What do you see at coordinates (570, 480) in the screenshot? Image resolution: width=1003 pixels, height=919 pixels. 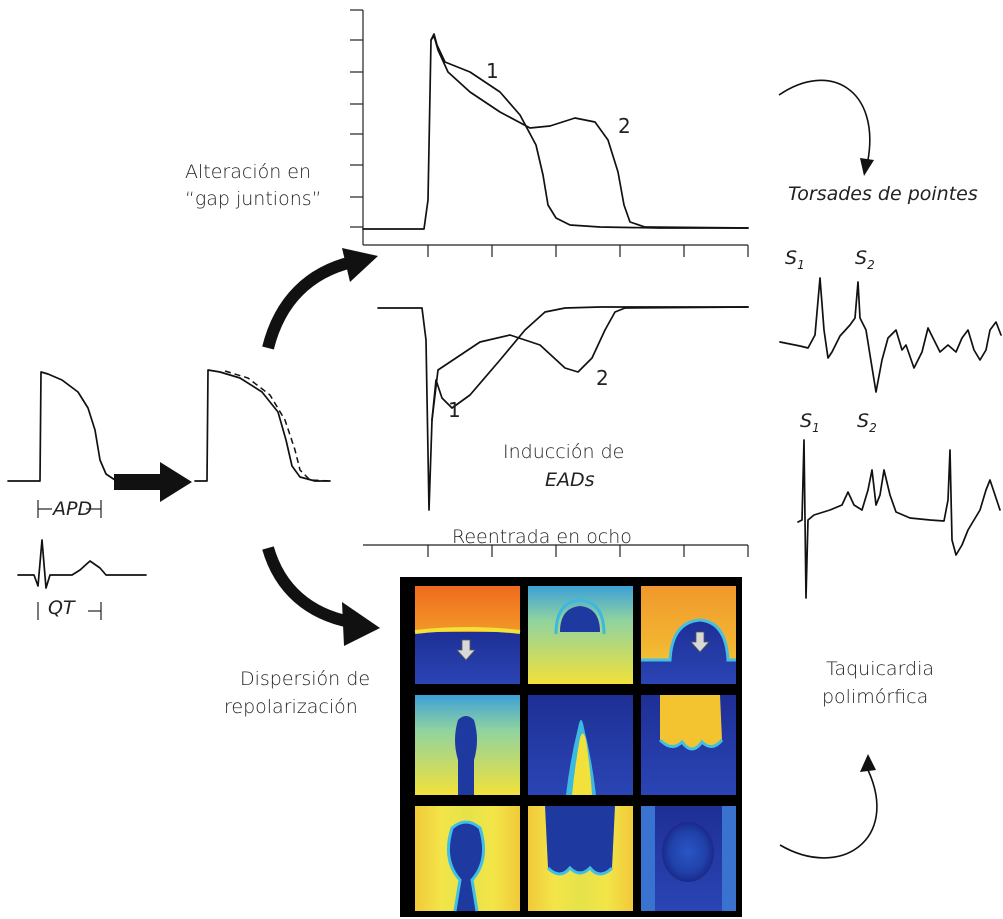 I see `ead-label-line2: EADs` at bounding box center [570, 480].